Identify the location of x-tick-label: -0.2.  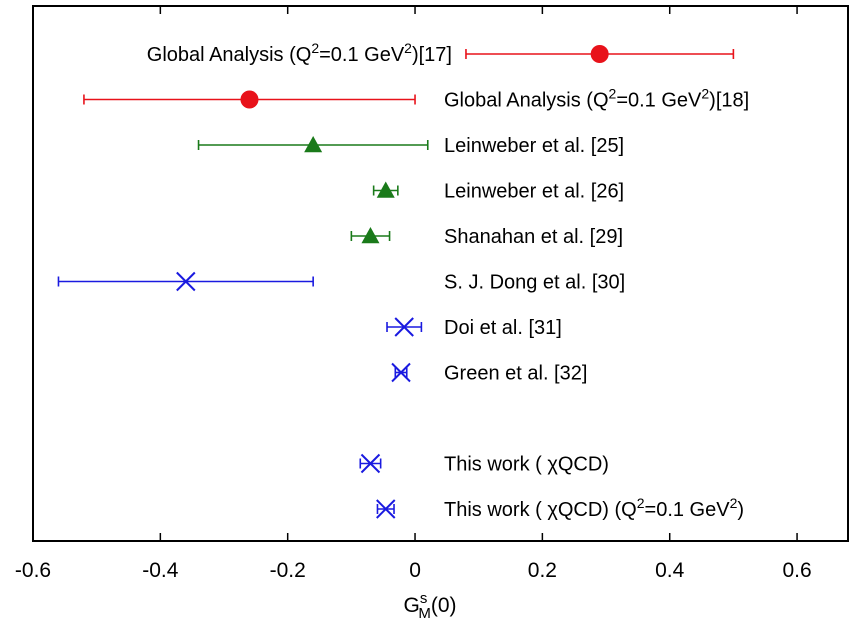
(288, 570).